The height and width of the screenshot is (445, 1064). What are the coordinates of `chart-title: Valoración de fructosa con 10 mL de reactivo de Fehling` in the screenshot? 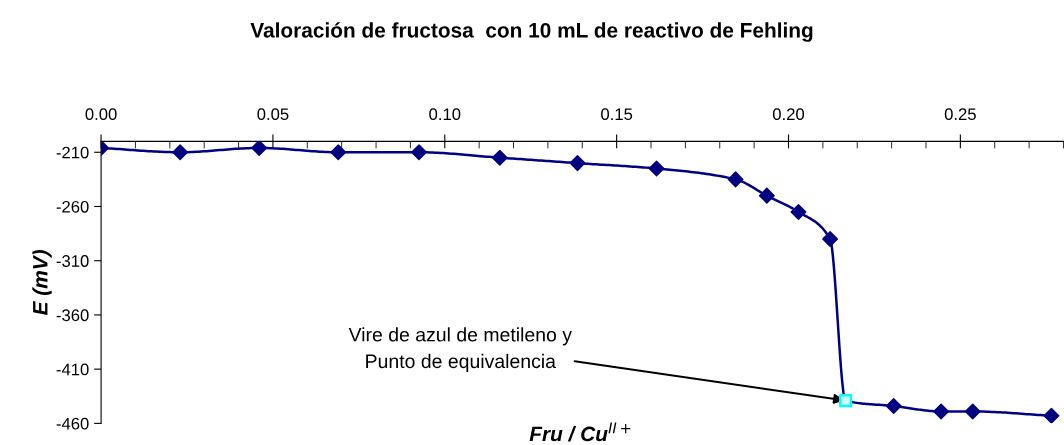 It's located at (531, 32).